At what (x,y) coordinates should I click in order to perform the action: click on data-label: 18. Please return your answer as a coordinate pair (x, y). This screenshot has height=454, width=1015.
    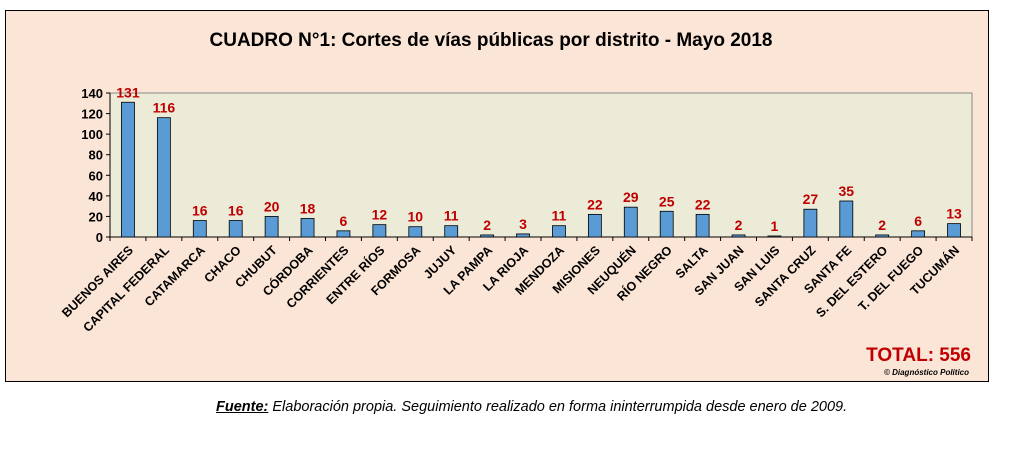
    Looking at the image, I should click on (308, 208).